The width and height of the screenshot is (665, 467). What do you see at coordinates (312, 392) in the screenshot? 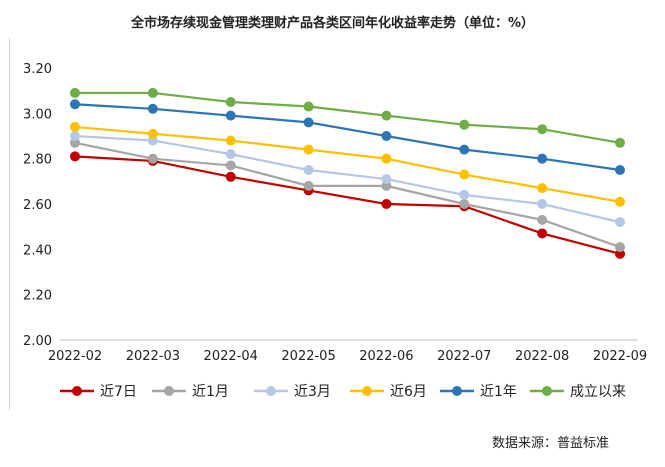
I see `legend-label: 近3月` at bounding box center [312, 392].